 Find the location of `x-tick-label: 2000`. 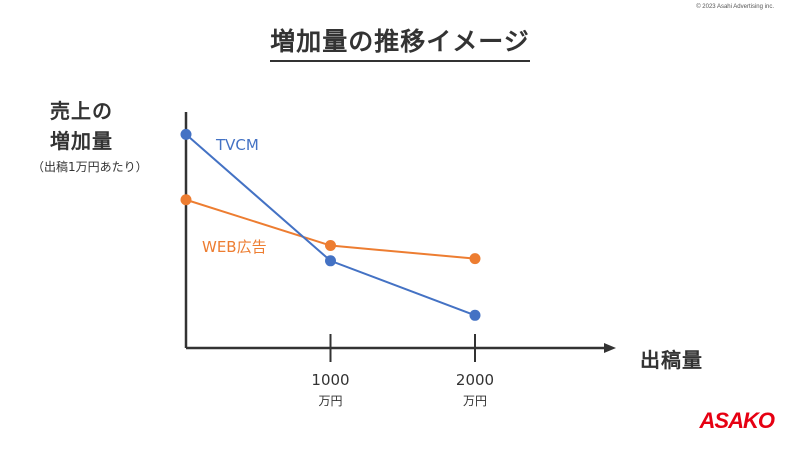

x-tick-label: 2000 is located at coordinates (475, 380).